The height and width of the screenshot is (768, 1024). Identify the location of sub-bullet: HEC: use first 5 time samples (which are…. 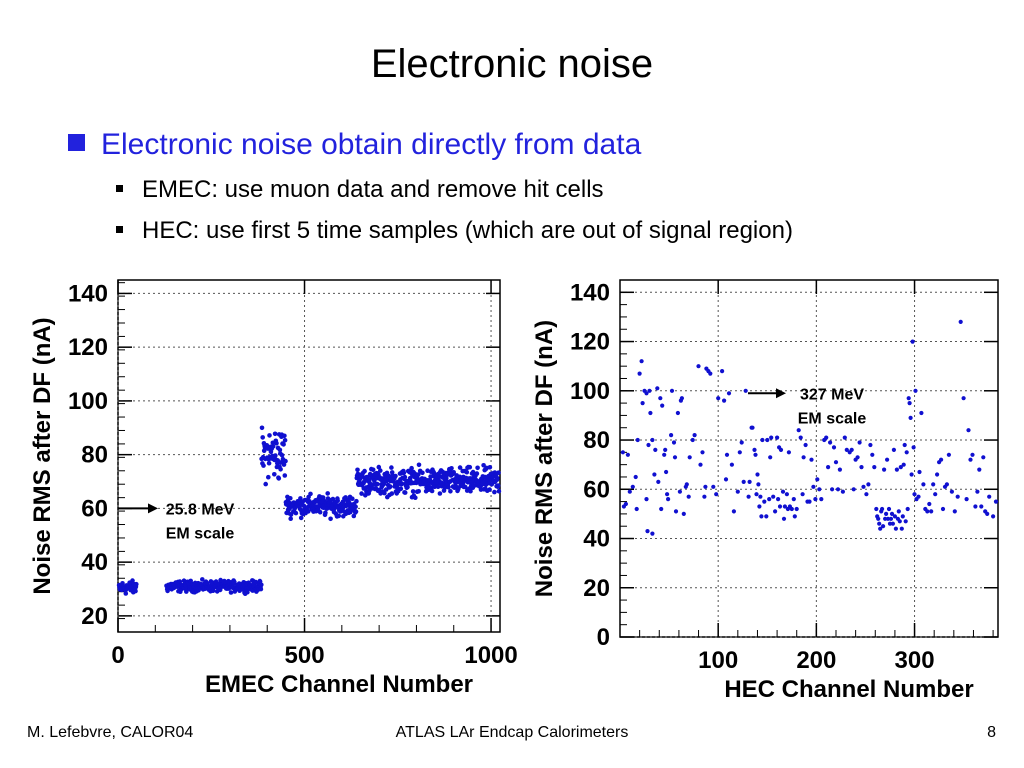
(454, 231).